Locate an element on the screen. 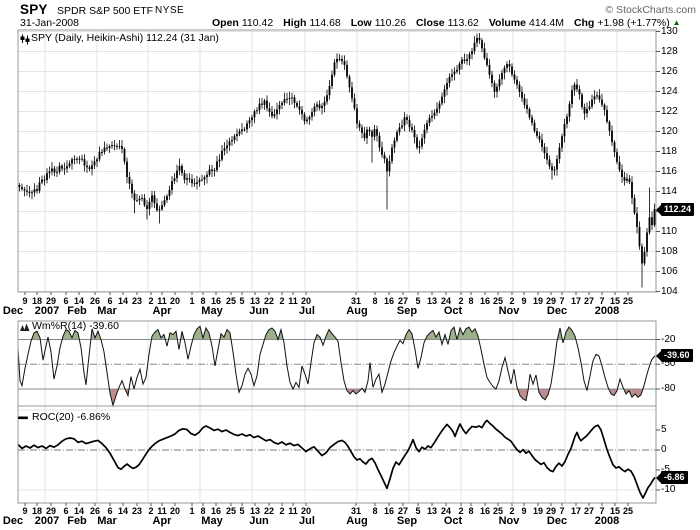  month-label: Feb is located at coordinates (77, 520).